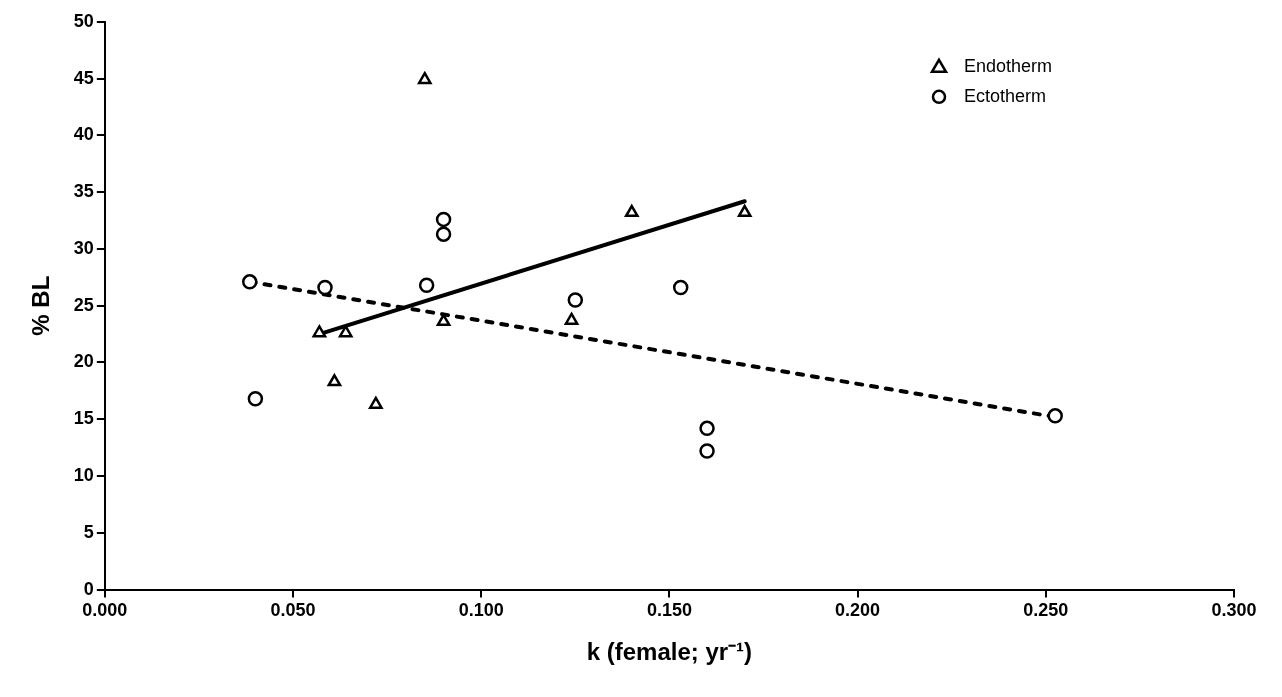 This screenshot has width=1282, height=697. I want to click on x-tick-label: 0.300, so click(1234, 610).